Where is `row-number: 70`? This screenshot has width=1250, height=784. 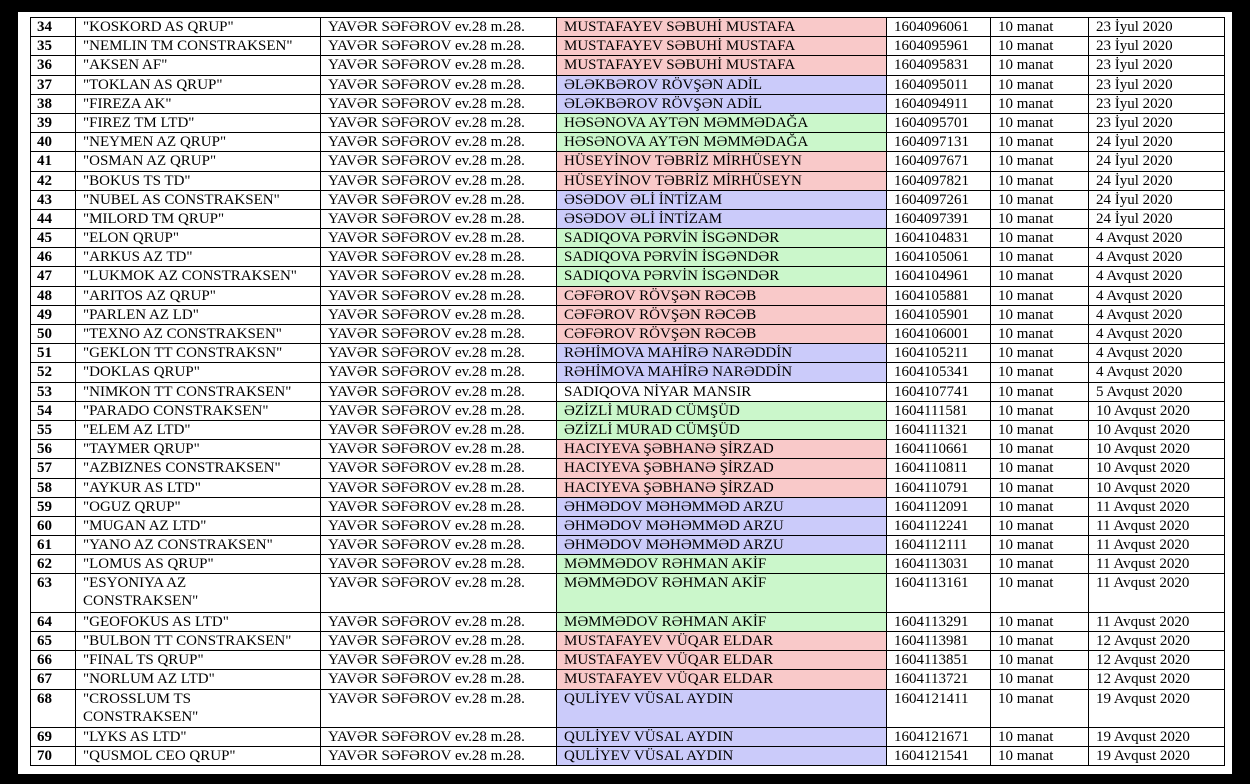 row-number: 70 is located at coordinates (53, 756).